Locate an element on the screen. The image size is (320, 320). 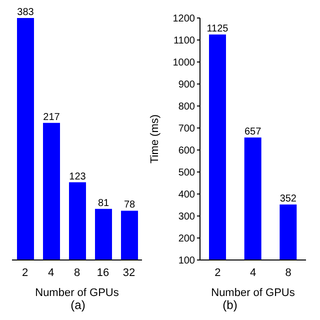
data-label: 657 is located at coordinates (253, 132).